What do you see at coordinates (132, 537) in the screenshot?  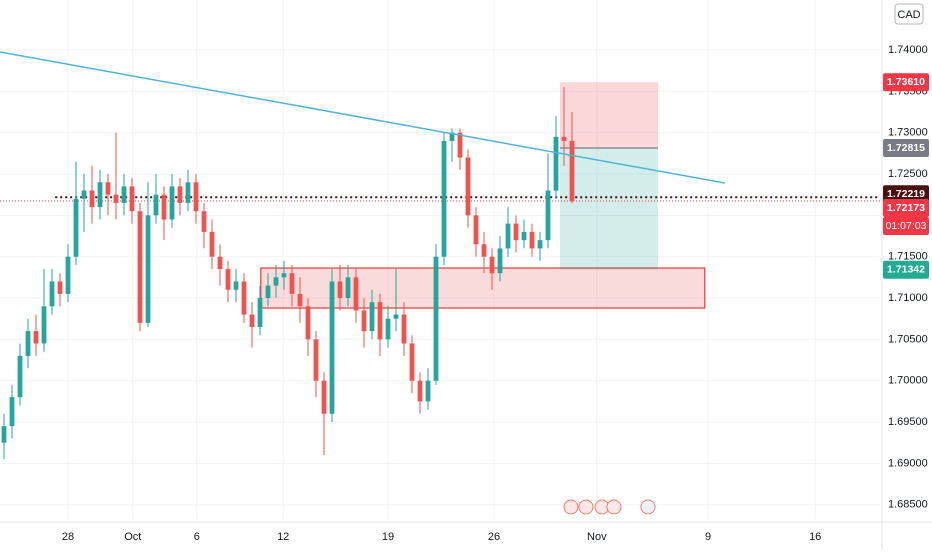 I see `x-tick-label: Oct` at bounding box center [132, 537].